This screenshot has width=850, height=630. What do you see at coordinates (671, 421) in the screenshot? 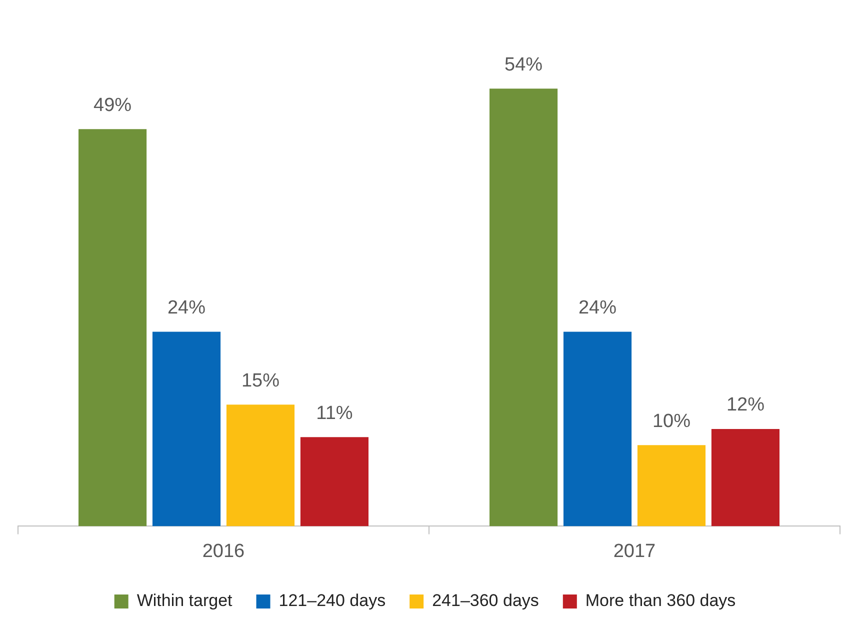
I see `data-label: 10%` at bounding box center [671, 421].